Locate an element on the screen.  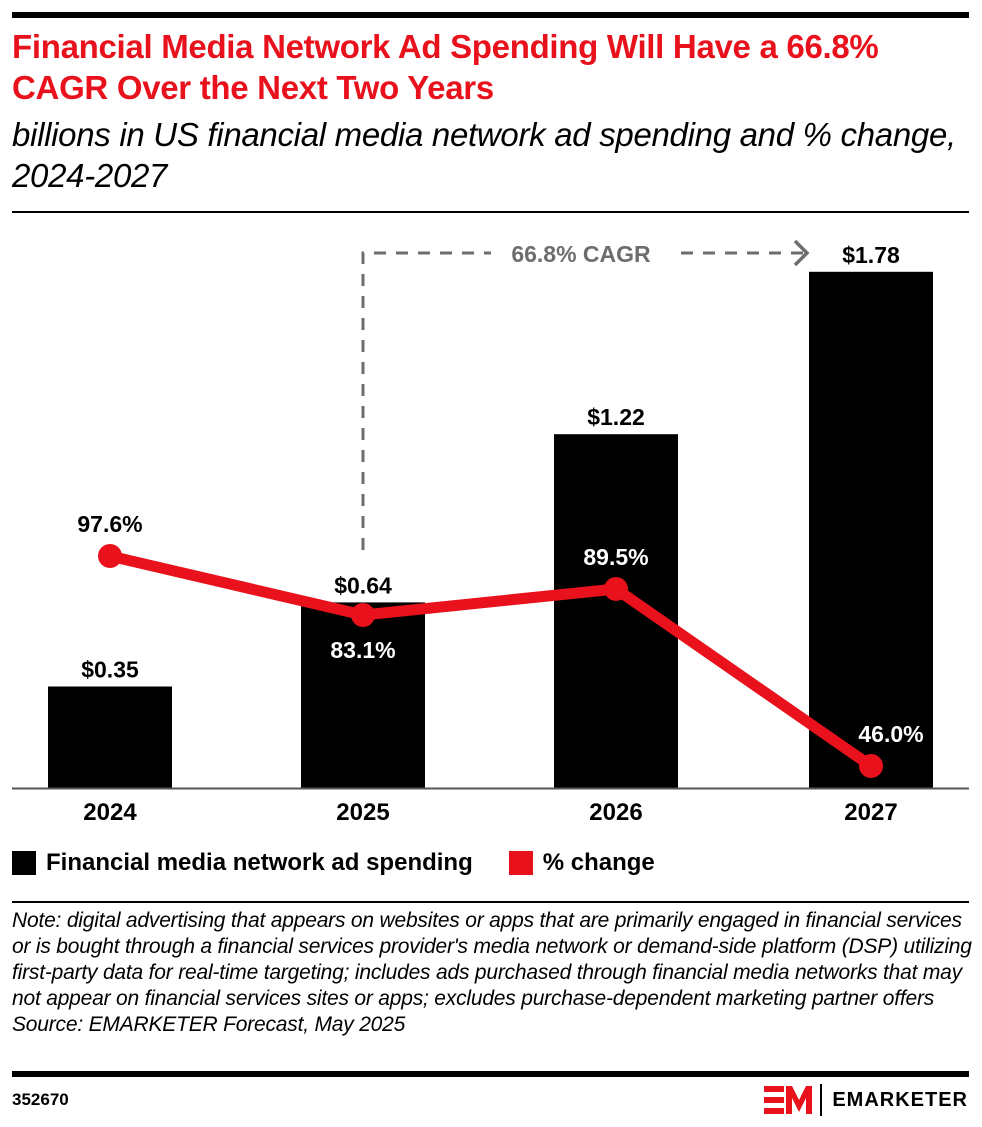
subtitle-rule is located at coordinates (490, 212).